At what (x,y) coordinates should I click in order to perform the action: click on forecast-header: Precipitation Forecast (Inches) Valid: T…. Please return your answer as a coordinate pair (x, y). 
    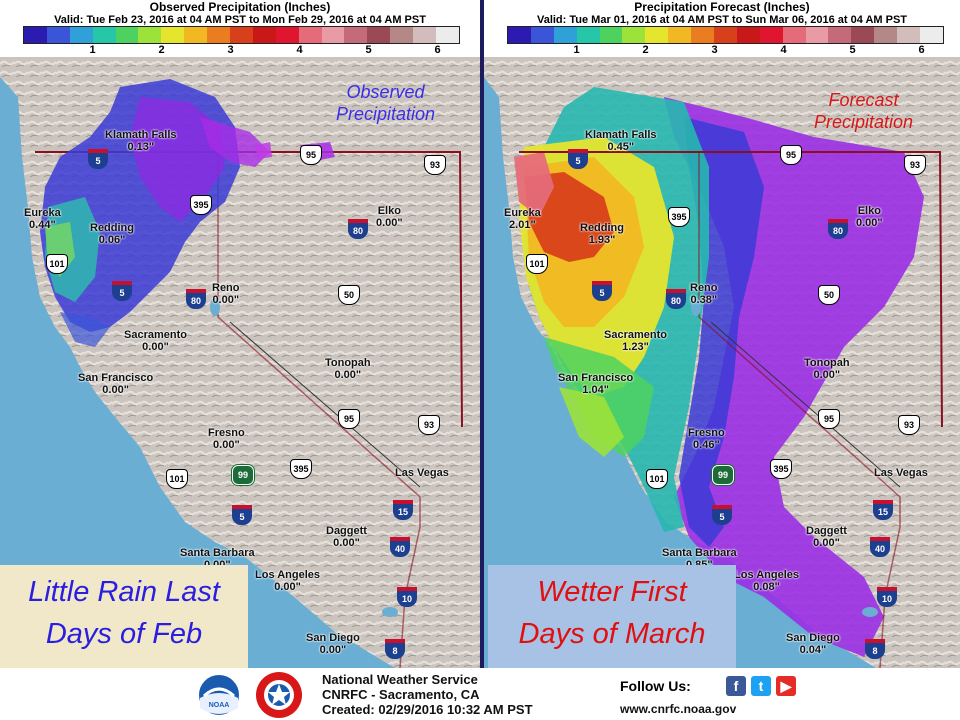
    Looking at the image, I should click on (722, 28).